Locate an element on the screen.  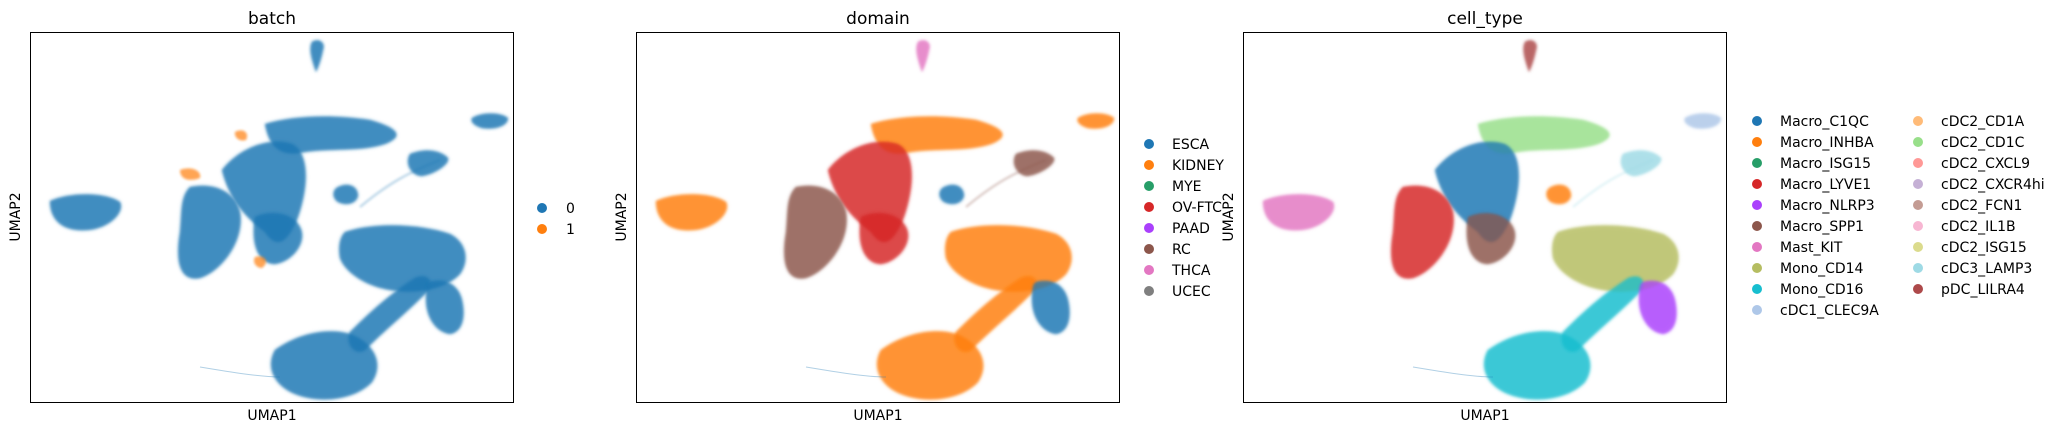
panel-domain-title: domain is located at coordinates (878, 19).